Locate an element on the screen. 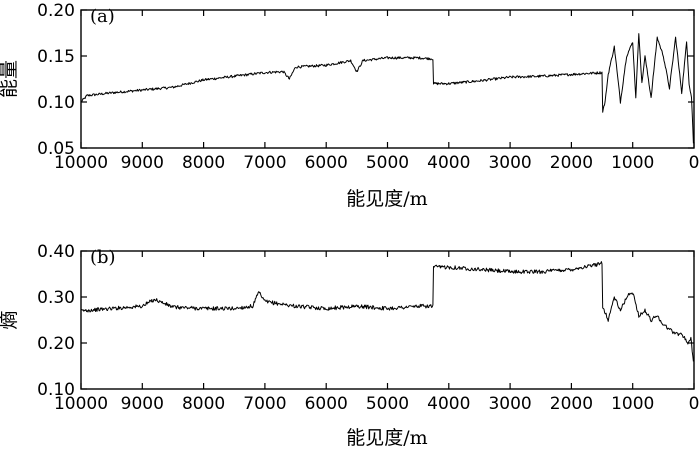 The width and height of the screenshot is (700, 452). panel-a-xtick-label-6: 4000 is located at coordinates (448, 163).